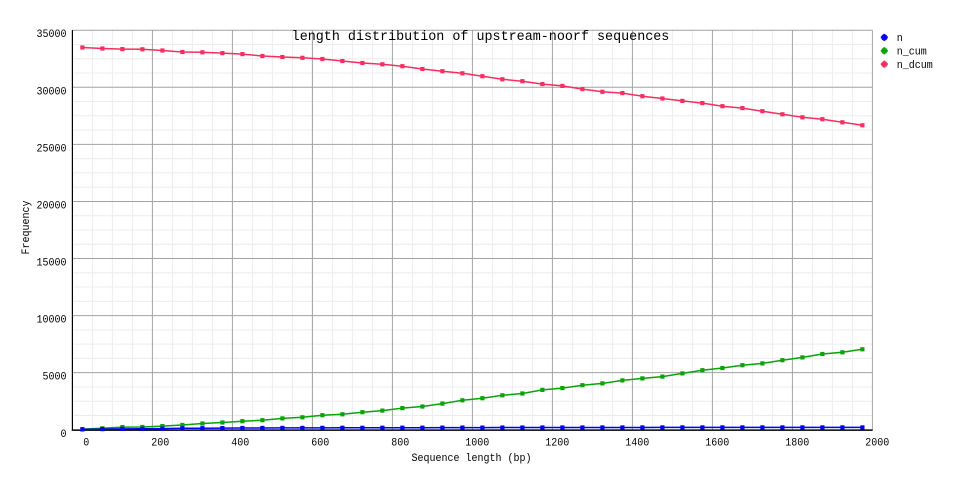  What do you see at coordinates (717, 443) in the screenshot?
I see `svg-text: 1600` at bounding box center [717, 443].